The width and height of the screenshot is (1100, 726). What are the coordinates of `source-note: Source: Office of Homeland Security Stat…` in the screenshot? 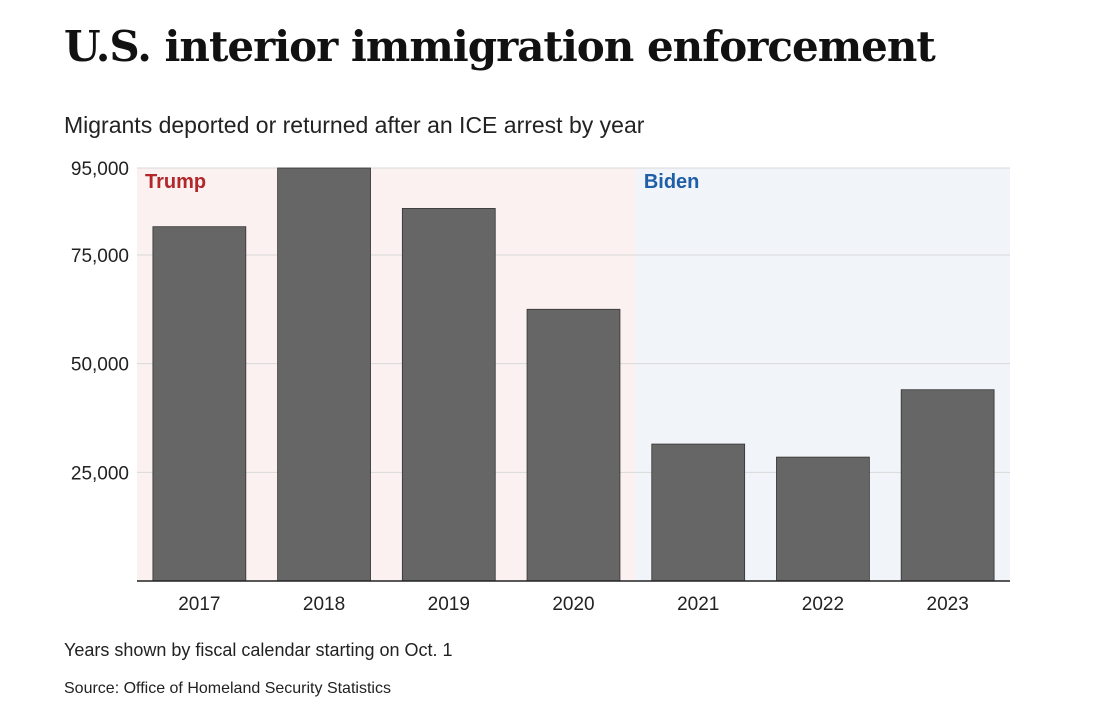 It's located at (227, 688).